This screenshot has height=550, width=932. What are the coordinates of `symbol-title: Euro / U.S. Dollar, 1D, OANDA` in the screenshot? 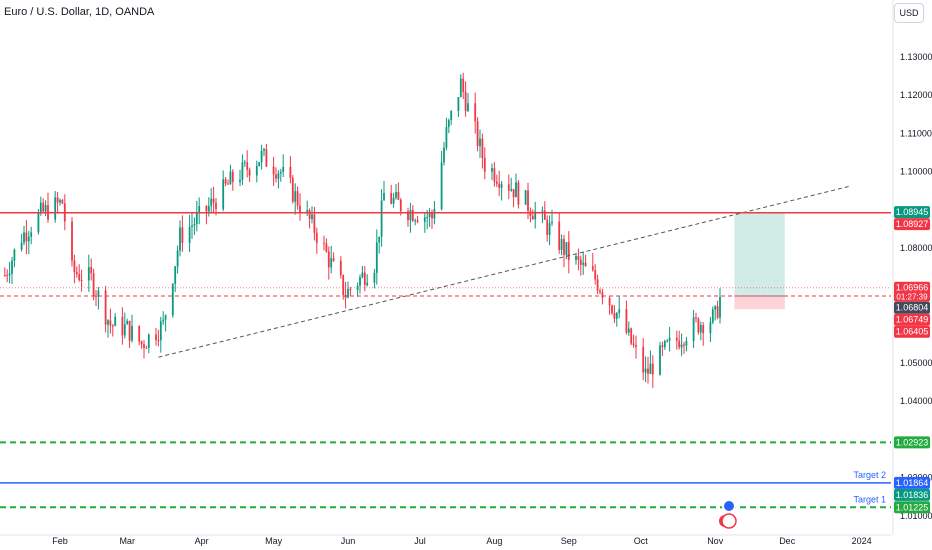 It's located at (79, 12).